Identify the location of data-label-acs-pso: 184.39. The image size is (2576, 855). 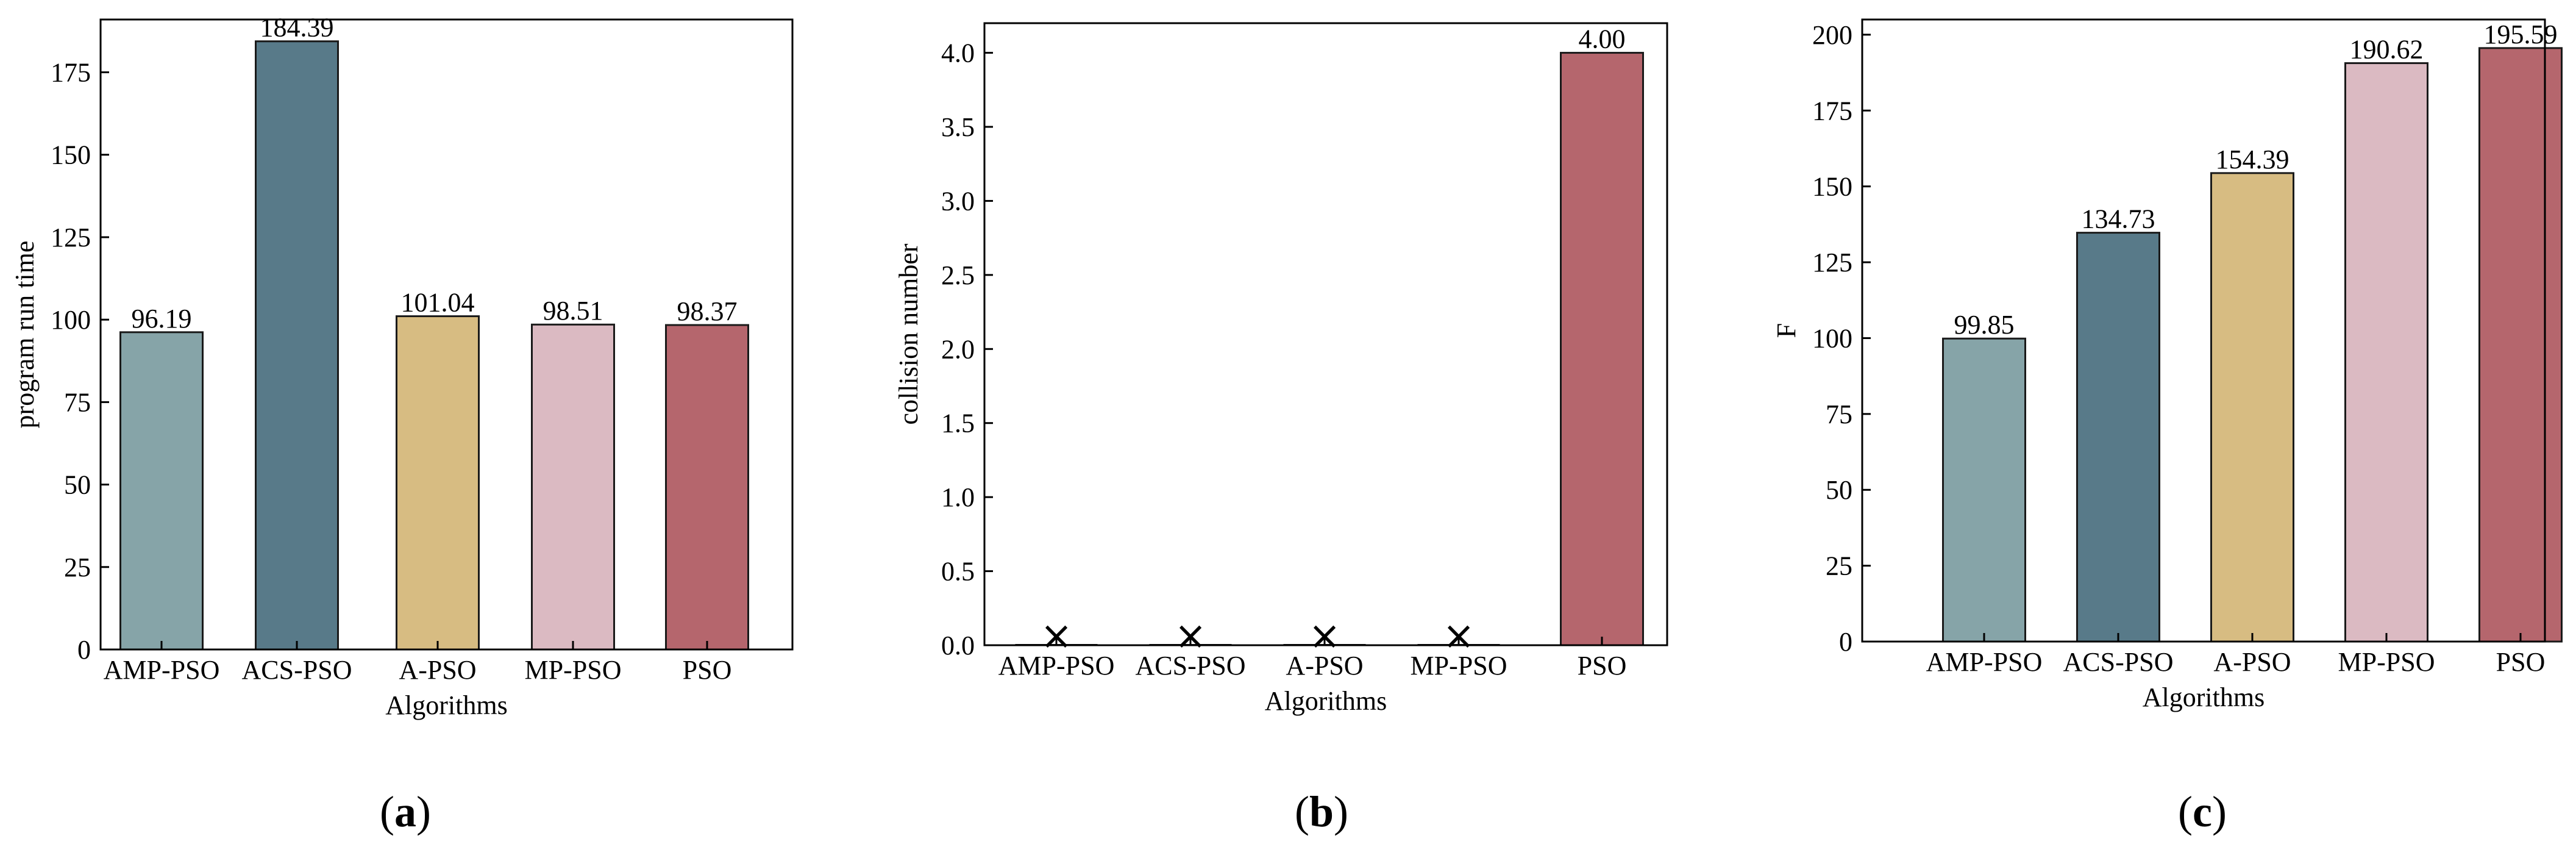
(297, 28).